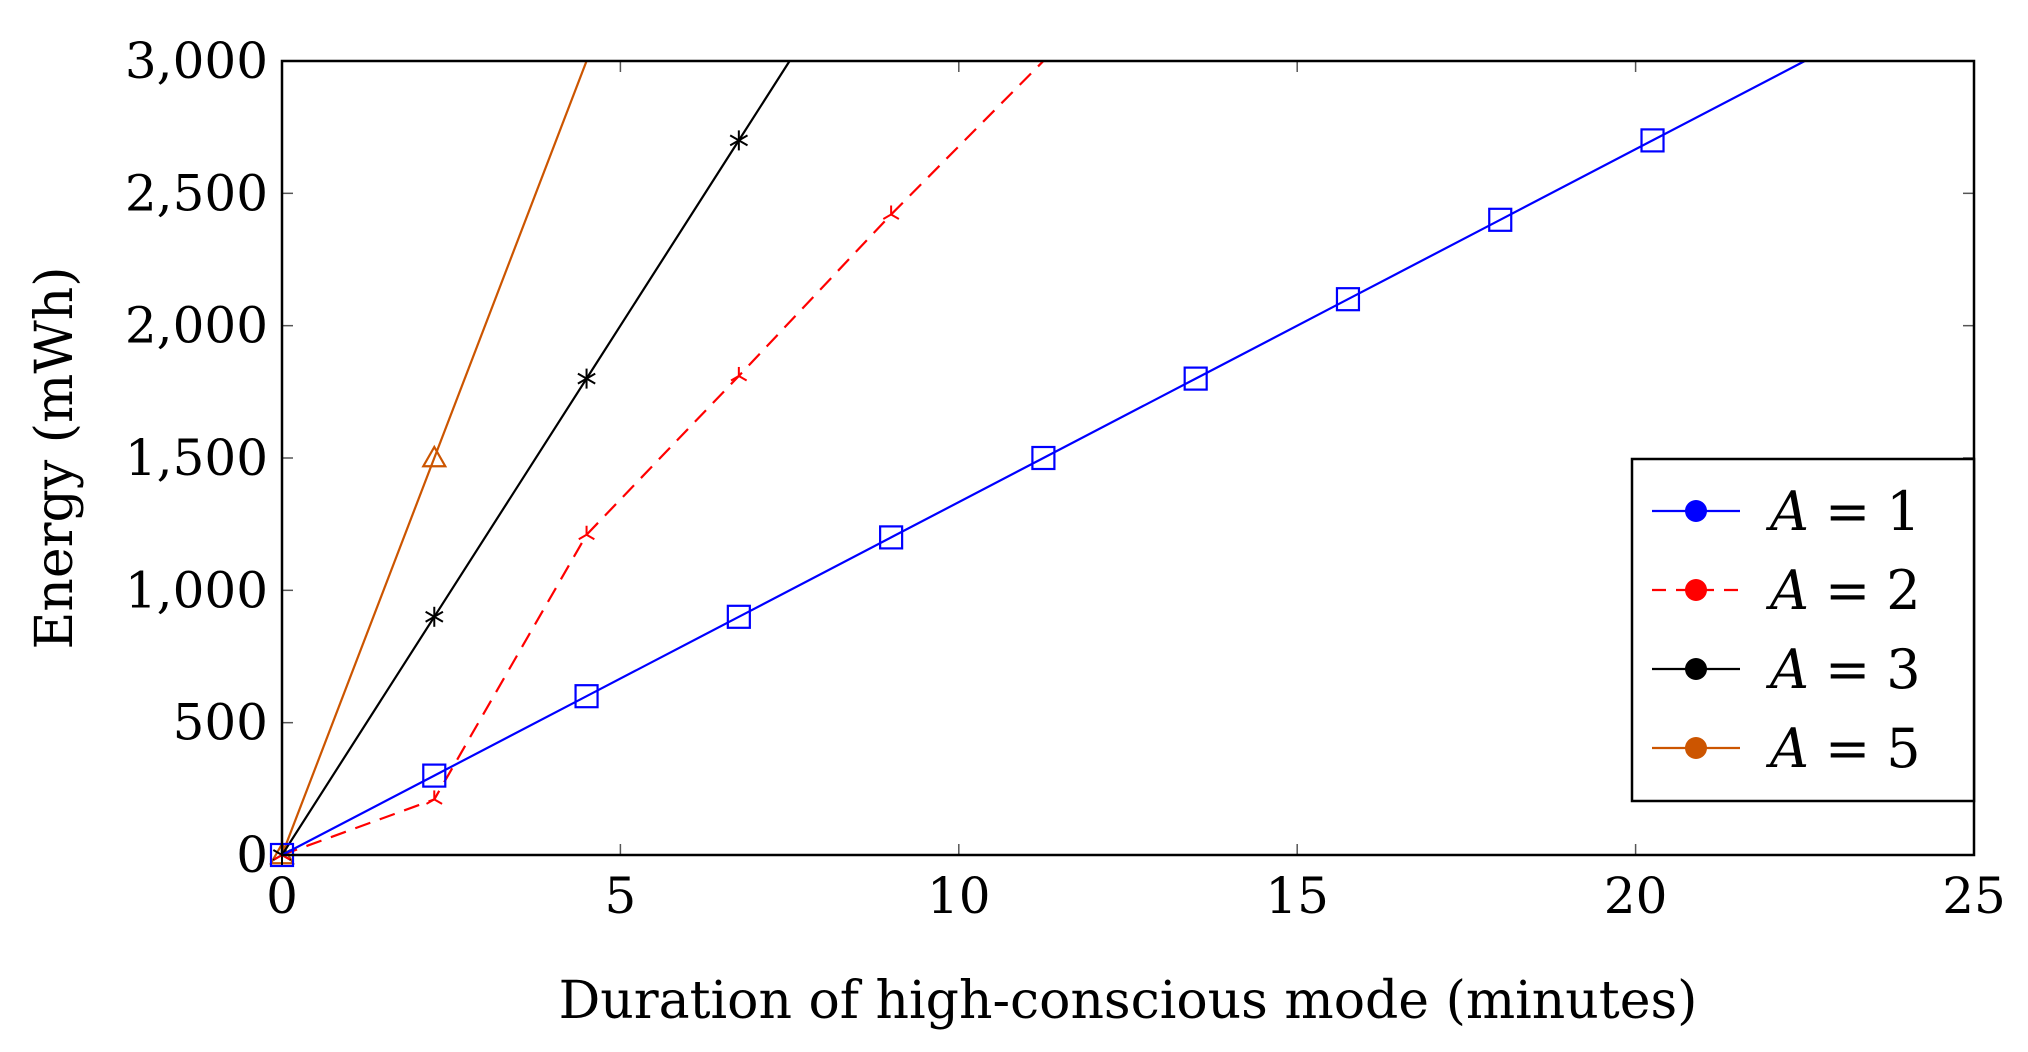 The width and height of the screenshot is (2028, 1052). I want to click on x-tick-label: 10, so click(959, 896).